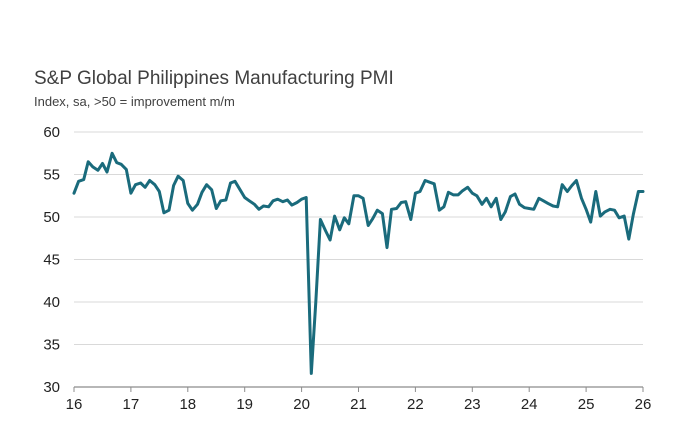  Describe the element at coordinates (131, 404) in the screenshot. I see `x-tick-label: 17` at that location.